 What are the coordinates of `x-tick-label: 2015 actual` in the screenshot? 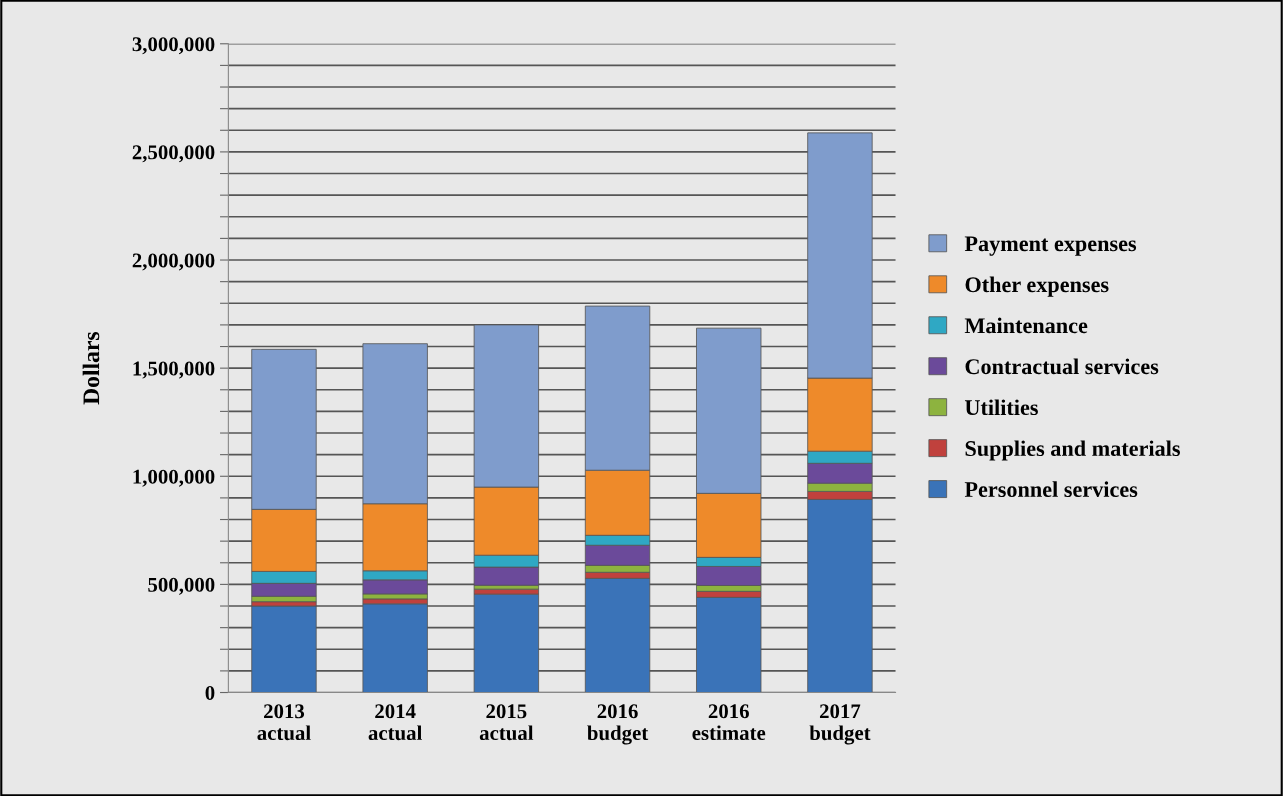 It's located at (506, 722).